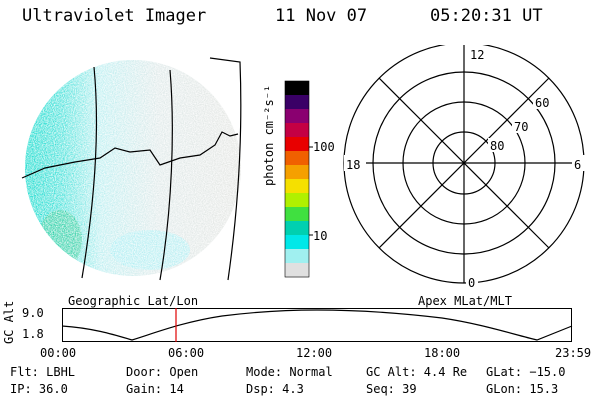  Describe the element at coordinates (353, 165) in the screenshot. I see `mlt-label-18: 18` at that location.